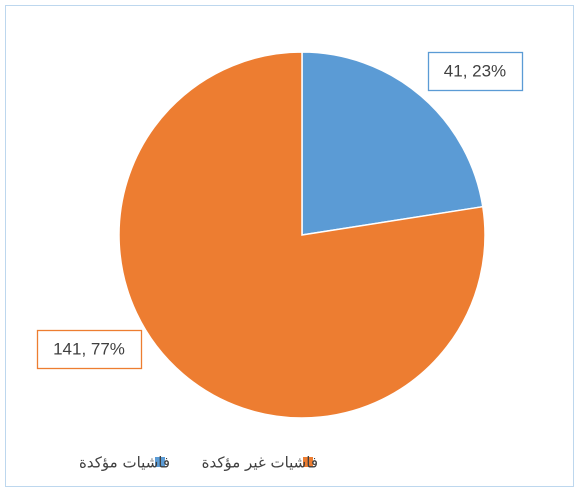 Image resolution: width=579 pixels, height=492 pixels. I want to click on pie-slice, so click(392, 143).